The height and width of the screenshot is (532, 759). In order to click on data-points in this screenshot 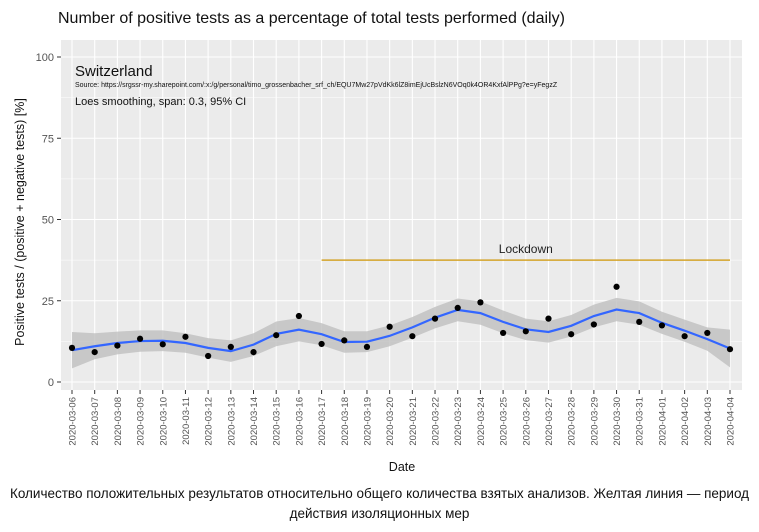, I will do `click(401, 321)`.